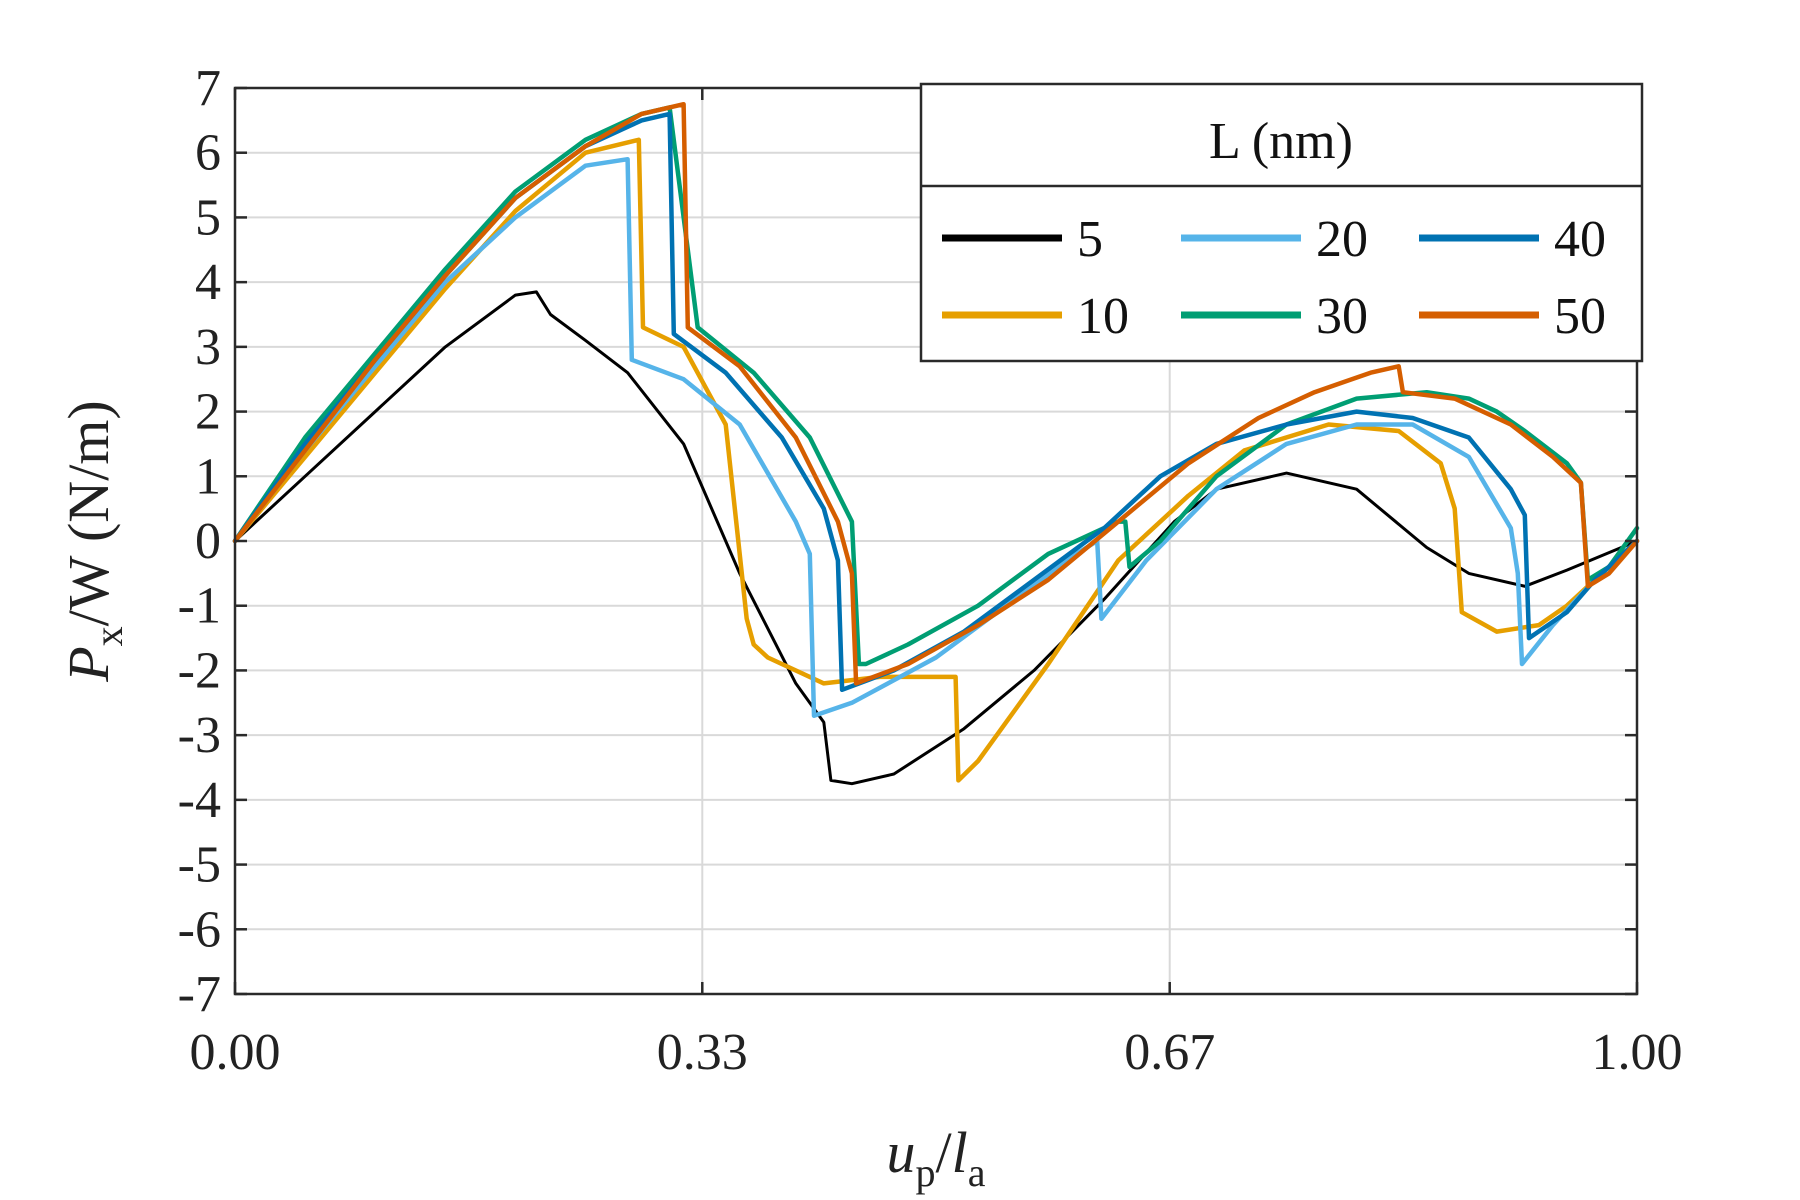 The width and height of the screenshot is (1800, 1200). What do you see at coordinates (1090, 239) in the screenshot?
I see `legend-label-5: 5` at bounding box center [1090, 239].